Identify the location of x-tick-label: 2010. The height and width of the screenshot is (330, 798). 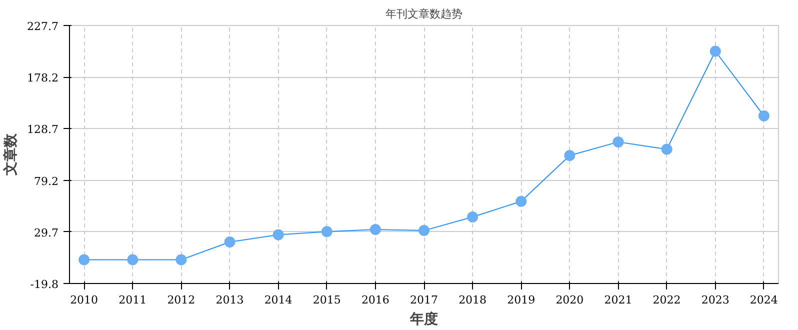
(84, 300).